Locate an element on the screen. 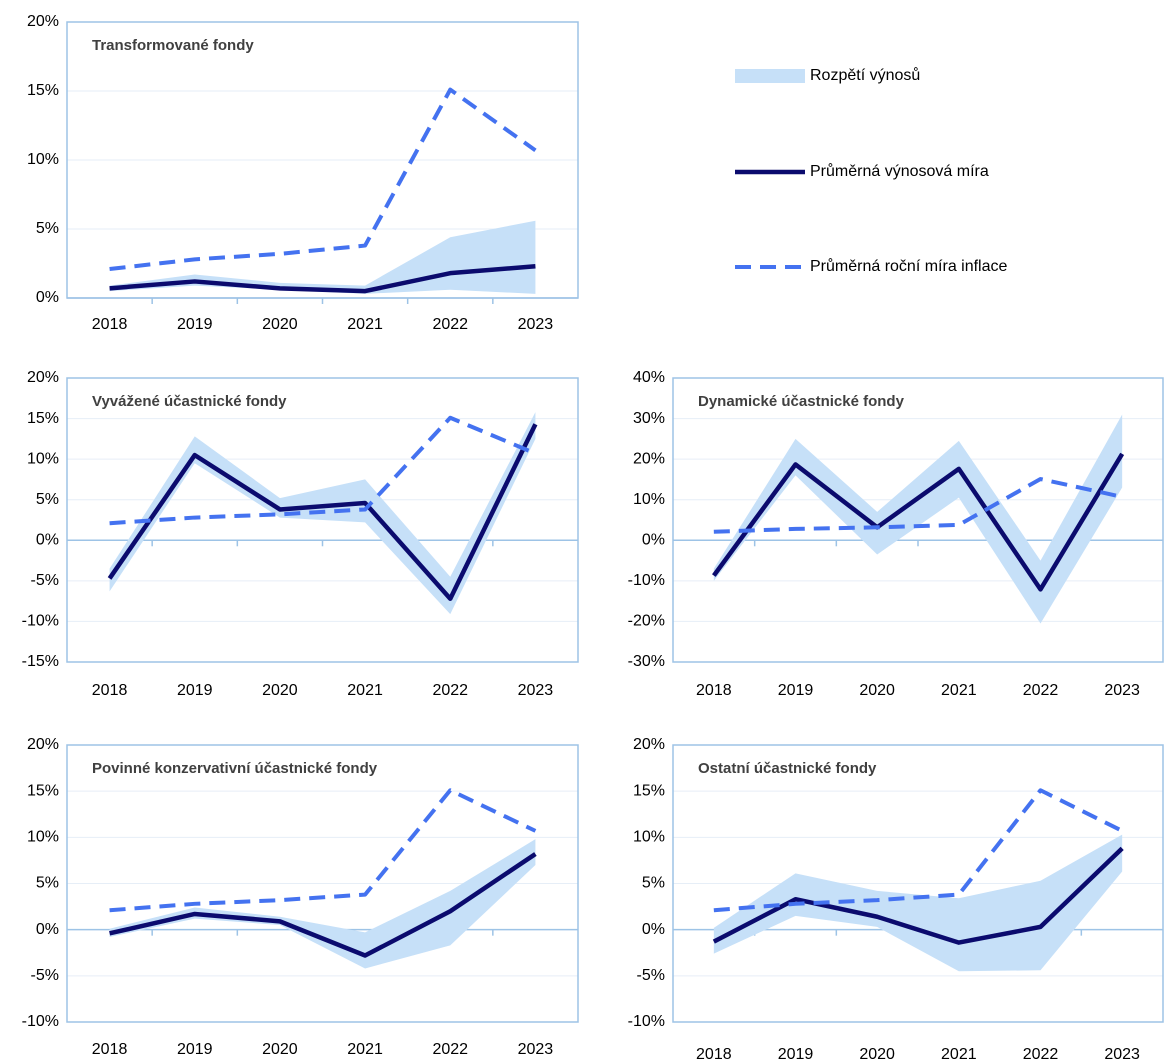 This screenshot has height=1062, width=1165. chart-title: Ostatní účastnické fondy is located at coordinates (787, 768).